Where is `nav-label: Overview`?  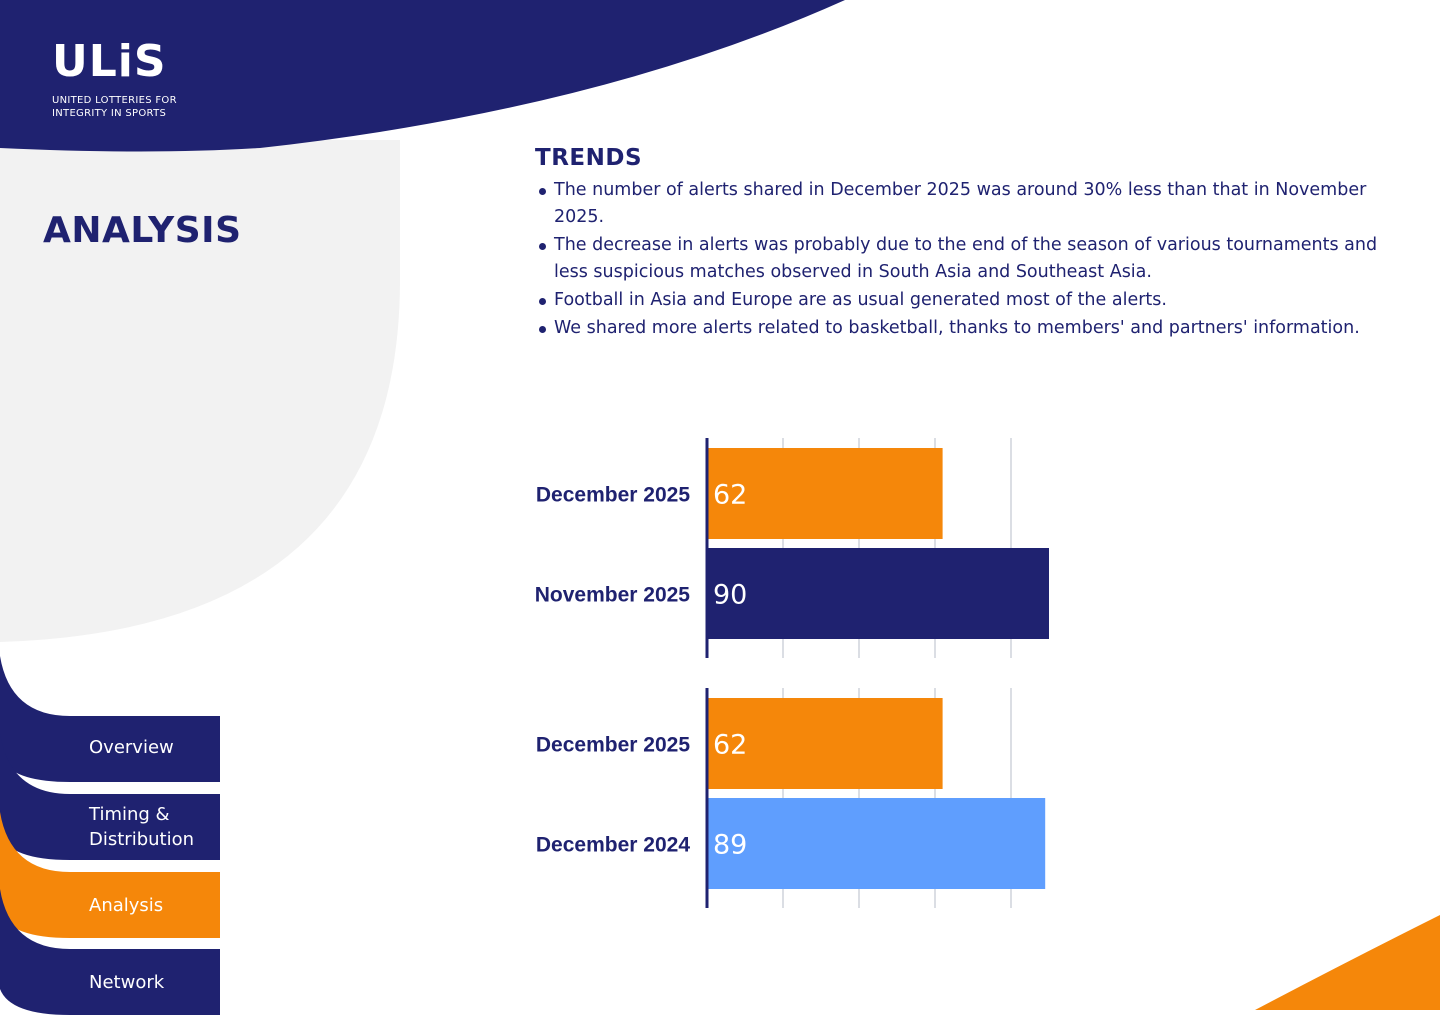
nav-label: Overview is located at coordinates (131, 747).